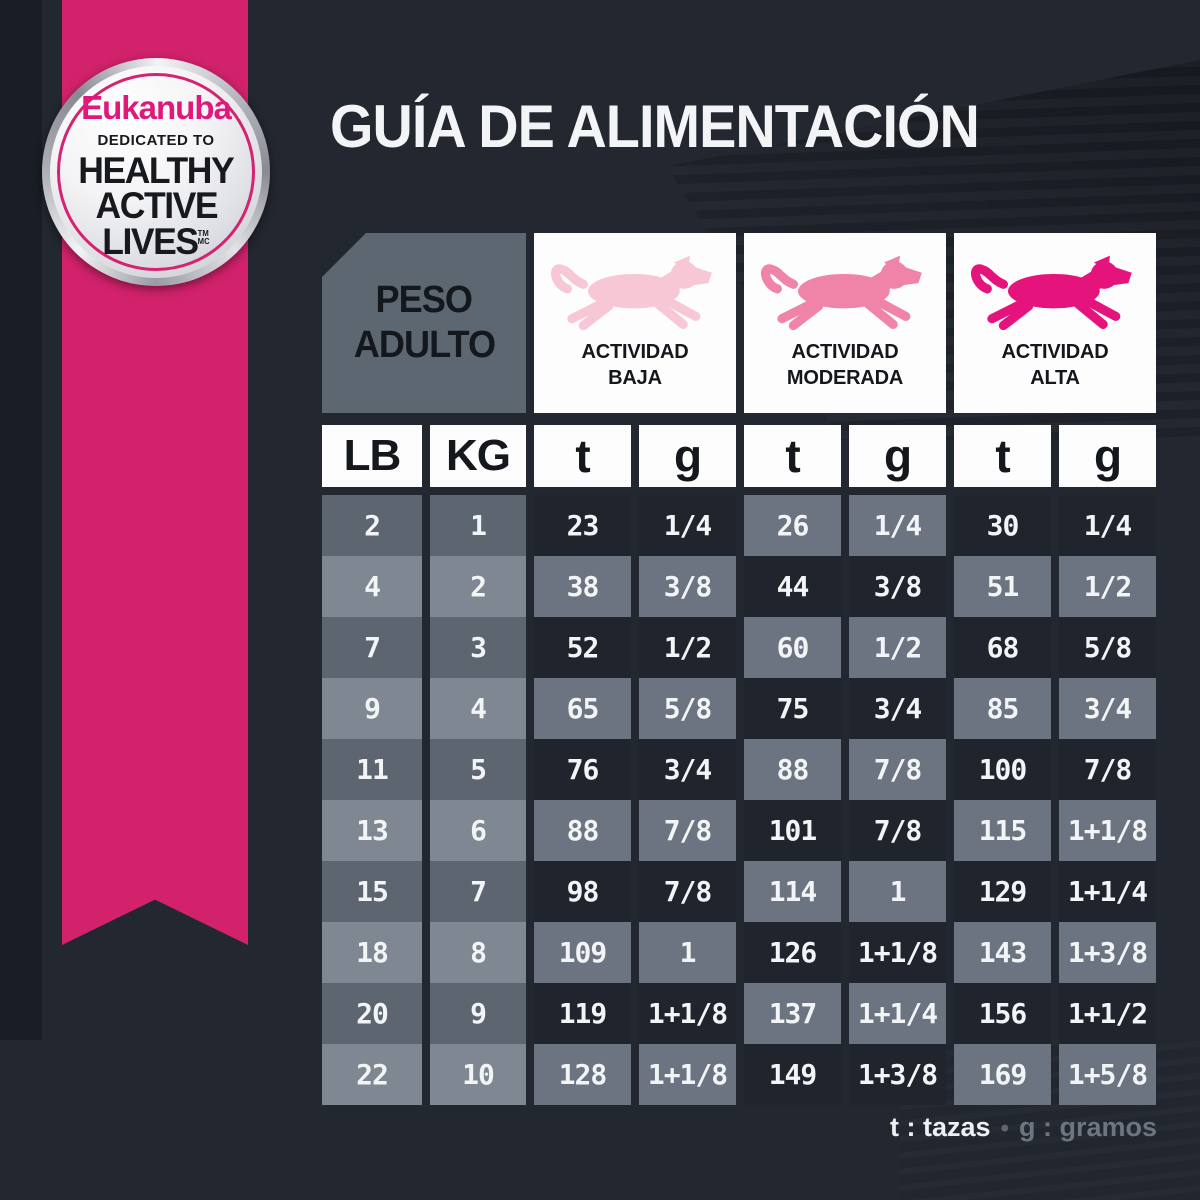 The image size is (1200, 1200). Describe the element at coordinates (1002, 1074) in the screenshot. I see `t-value: 169` at that location.